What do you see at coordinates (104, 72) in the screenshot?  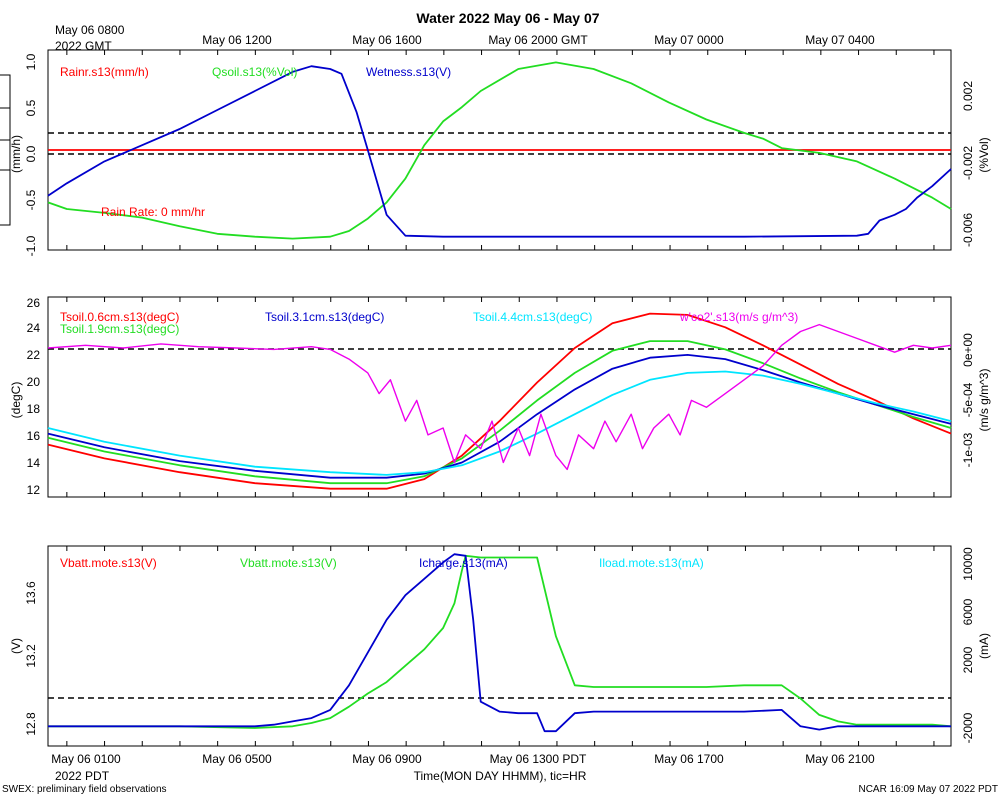 I see `legend-entry: Rainr.s13(mm/h)` at bounding box center [104, 72].